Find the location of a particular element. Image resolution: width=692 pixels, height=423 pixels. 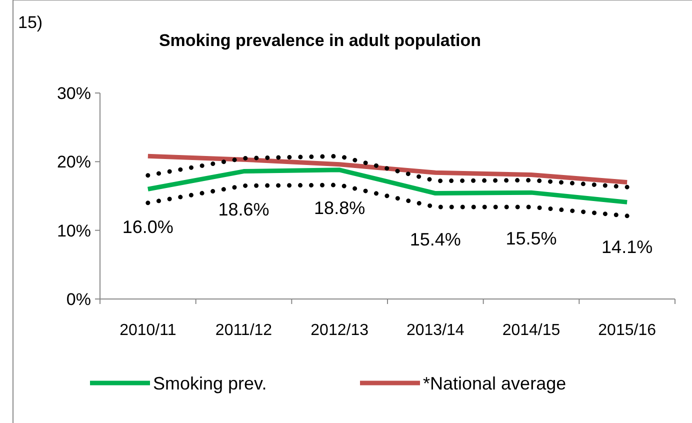

legend-label: *National average is located at coordinates (494, 383).